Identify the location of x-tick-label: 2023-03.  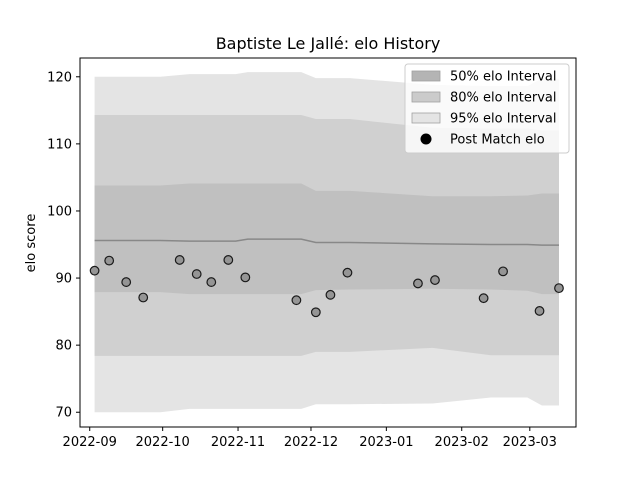
(530, 442).